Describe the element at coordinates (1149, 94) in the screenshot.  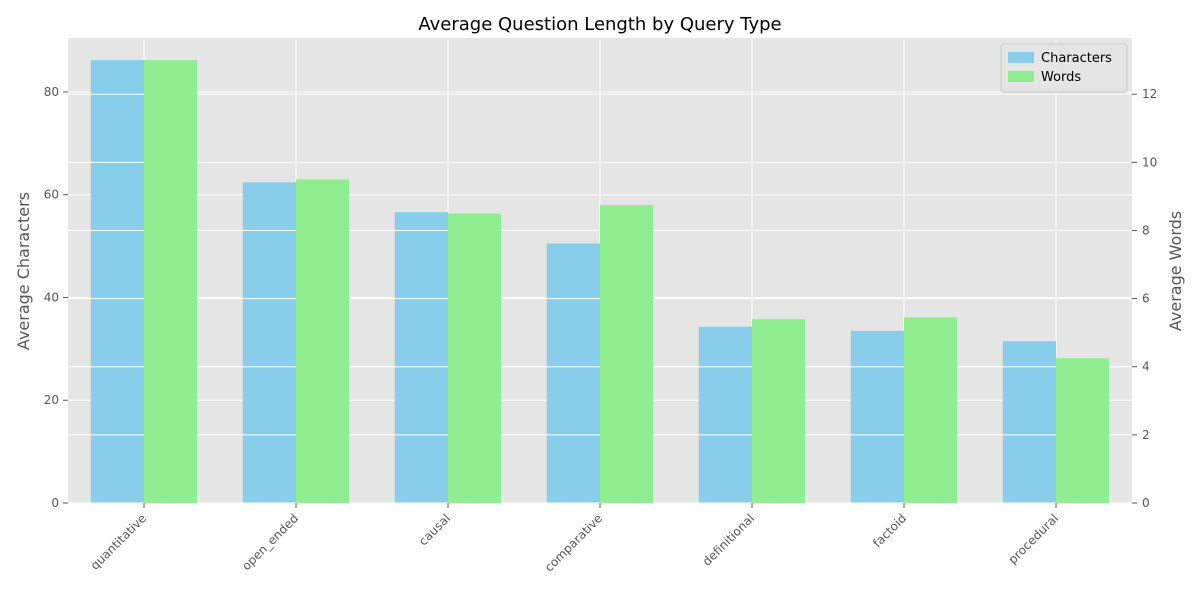
I see `y-right-tick-label: 12` at that location.